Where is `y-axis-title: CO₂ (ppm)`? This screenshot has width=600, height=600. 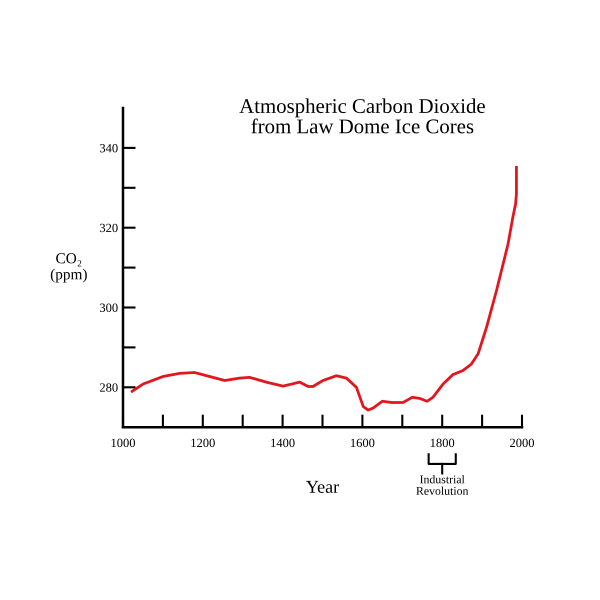 y-axis-title: CO₂ (ppm) is located at coordinates (68, 268).